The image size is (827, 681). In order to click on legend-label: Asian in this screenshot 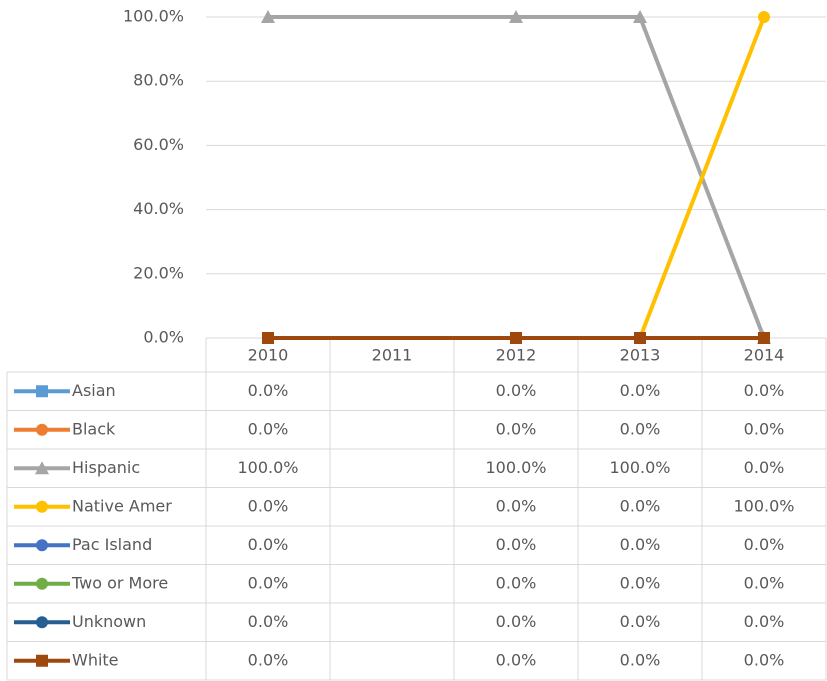, I will do `click(94, 390)`.